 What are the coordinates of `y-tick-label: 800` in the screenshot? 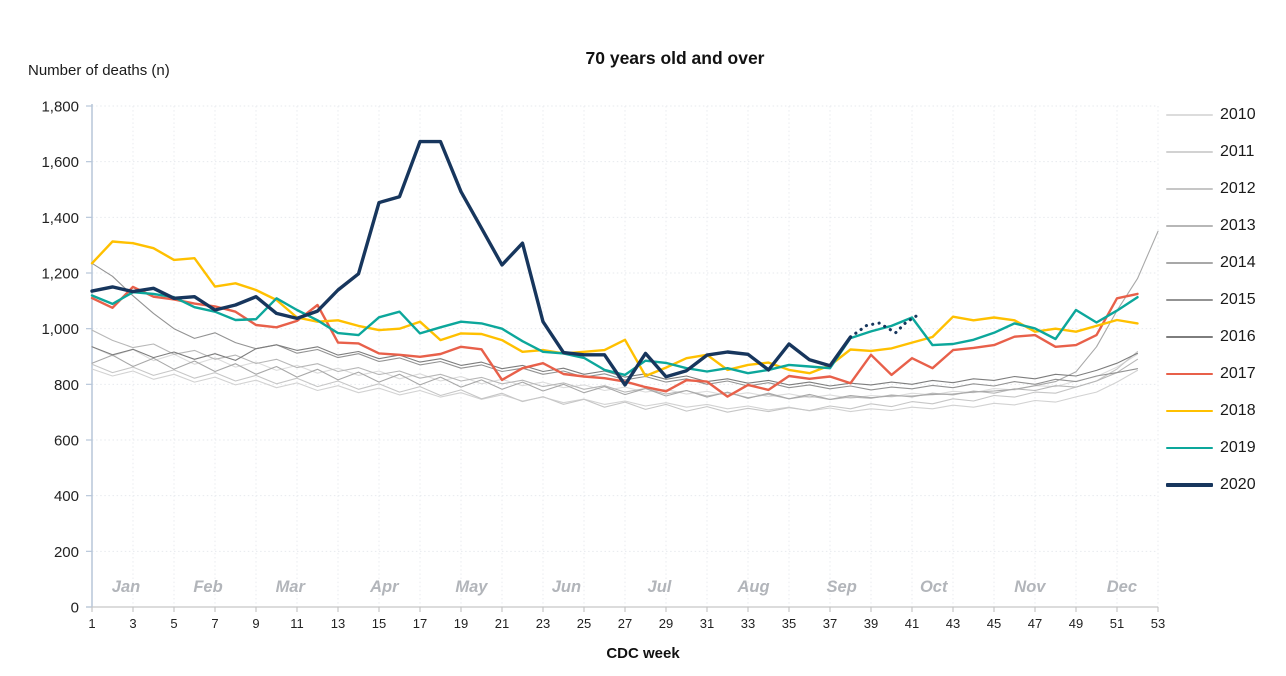 It's located at (66, 385).